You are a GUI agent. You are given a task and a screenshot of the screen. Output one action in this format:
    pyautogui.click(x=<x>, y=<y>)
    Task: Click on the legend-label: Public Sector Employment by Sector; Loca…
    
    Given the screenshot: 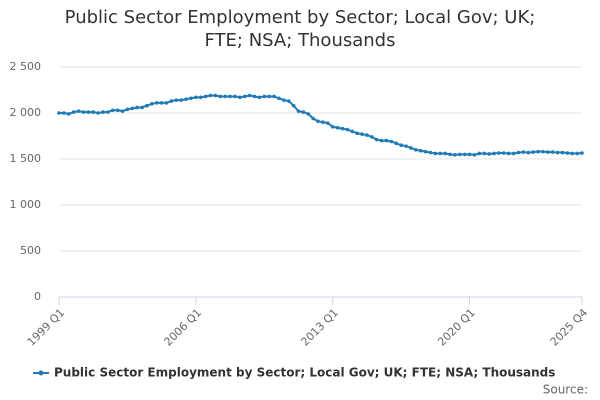 What is the action you would take?
    pyautogui.click(x=304, y=373)
    